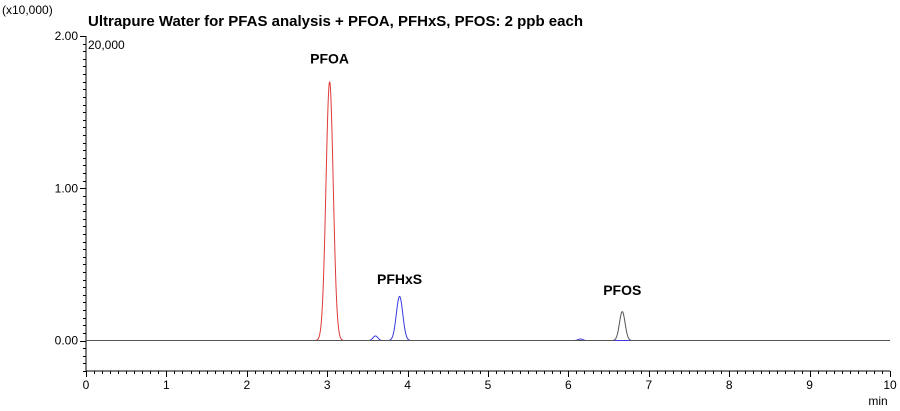 This screenshot has height=411, width=900. What do you see at coordinates (809, 385) in the screenshot?
I see `x-tick-label: 9` at bounding box center [809, 385].